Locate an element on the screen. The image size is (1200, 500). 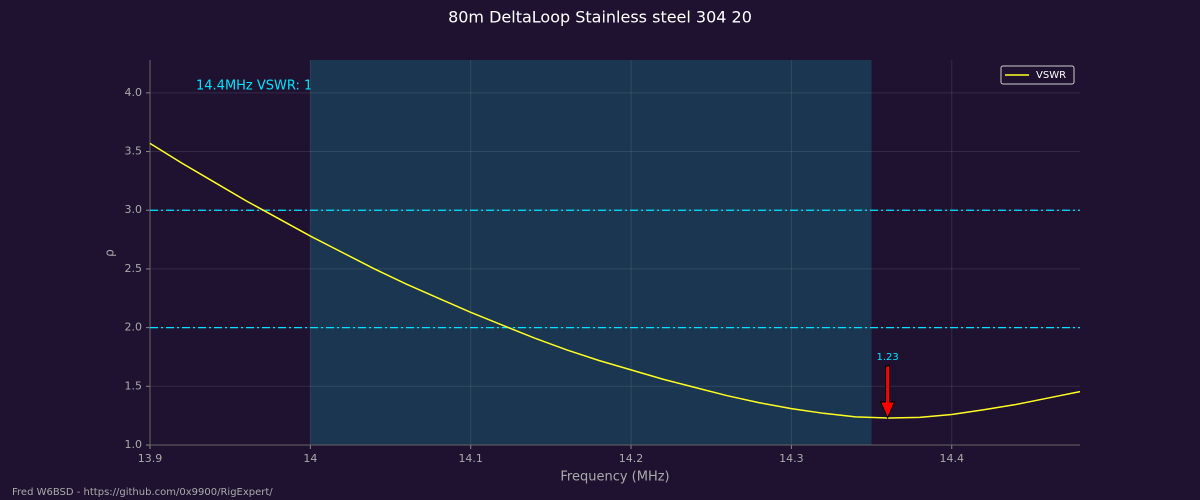
marker-arrow is located at coordinates (887, 392).